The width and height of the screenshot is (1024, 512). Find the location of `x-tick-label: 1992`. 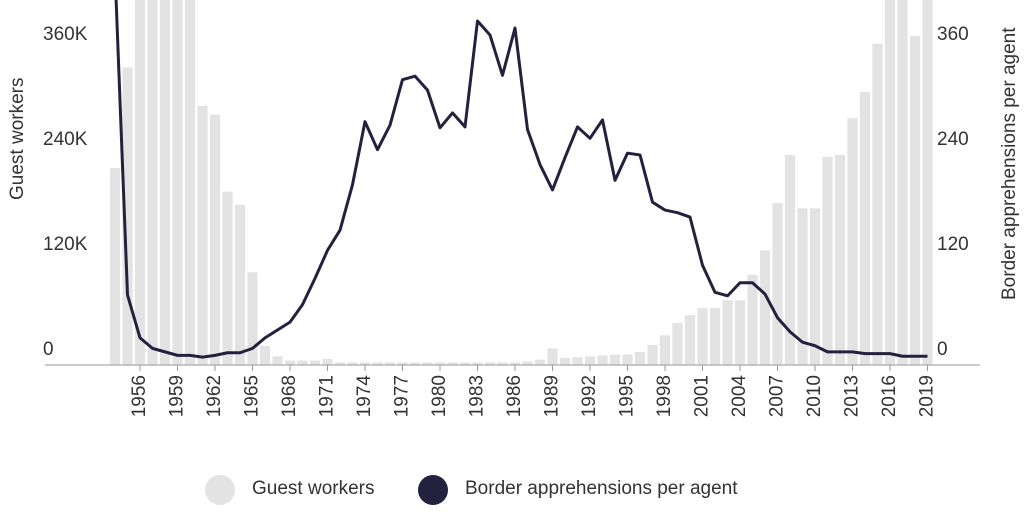

x-tick-label: 1992 is located at coordinates (589, 396).